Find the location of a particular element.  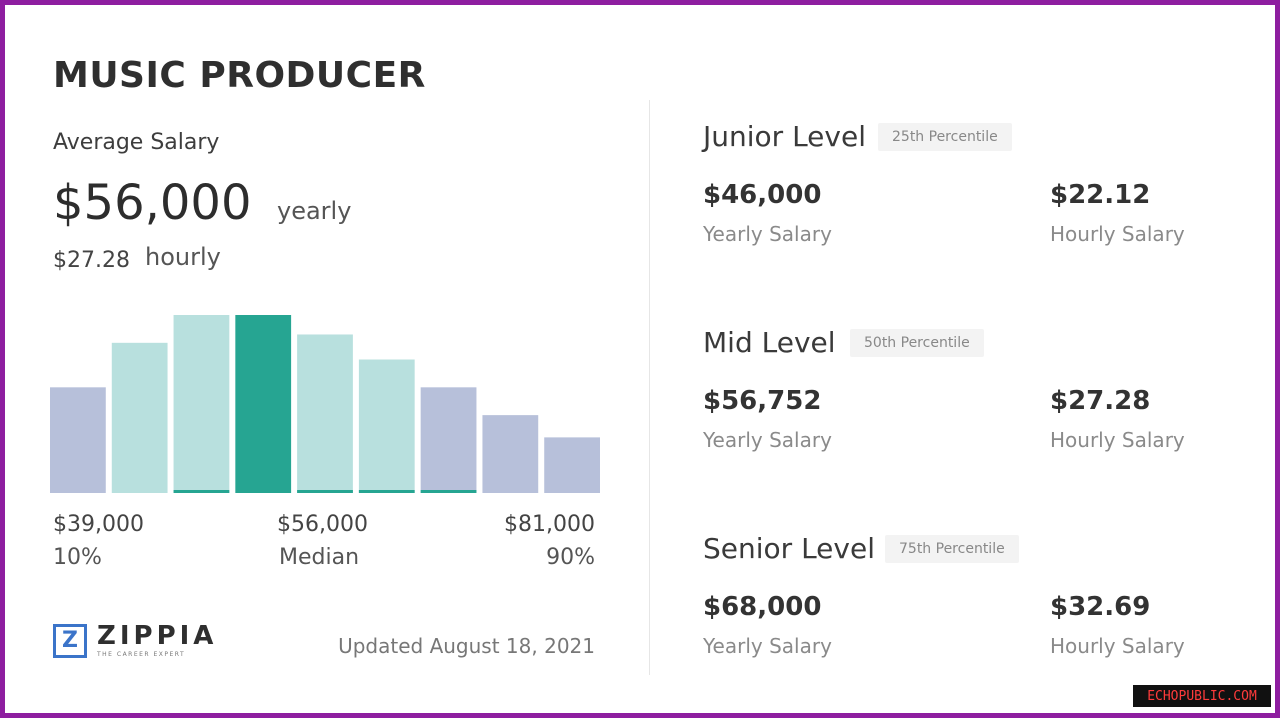

average-yearly-salary: $56,000 is located at coordinates (152, 203).